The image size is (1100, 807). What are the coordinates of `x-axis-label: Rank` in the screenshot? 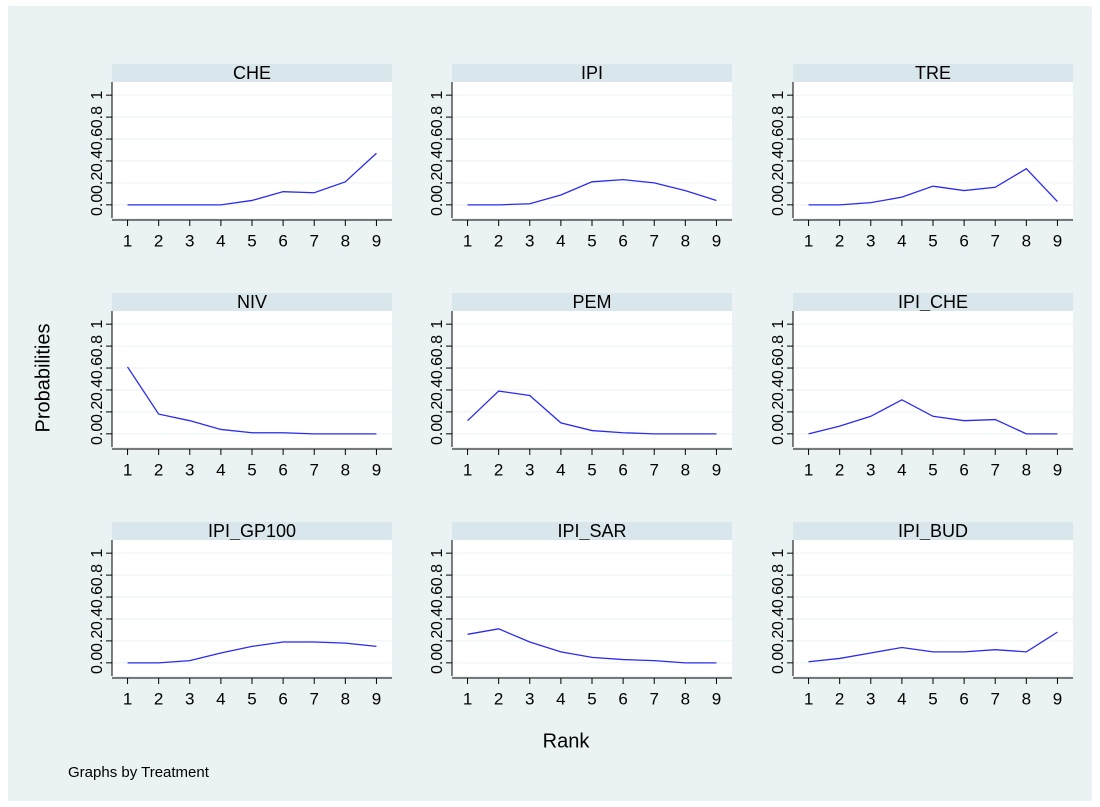 It's located at (567, 741).